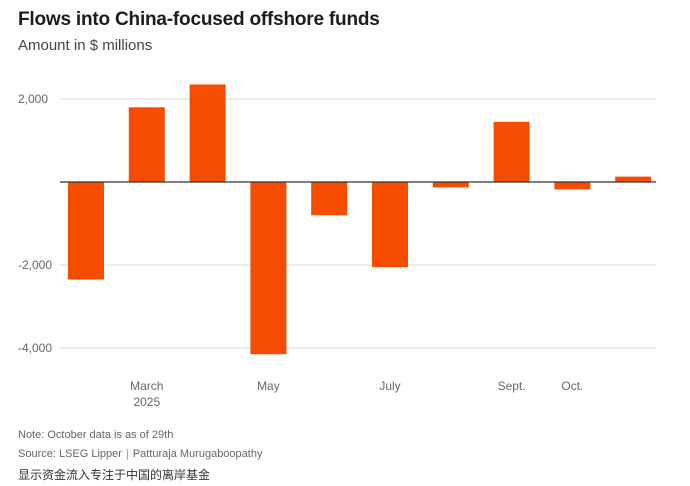  Describe the element at coordinates (33, 99) in the screenshot. I see `y-tick-label: 2,000` at that location.